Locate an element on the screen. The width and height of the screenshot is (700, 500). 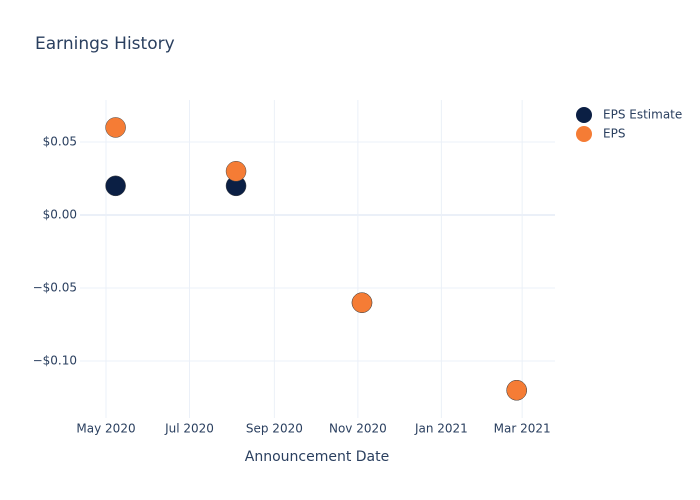
y-tick-label: $0.05 is located at coordinates (60, 142).